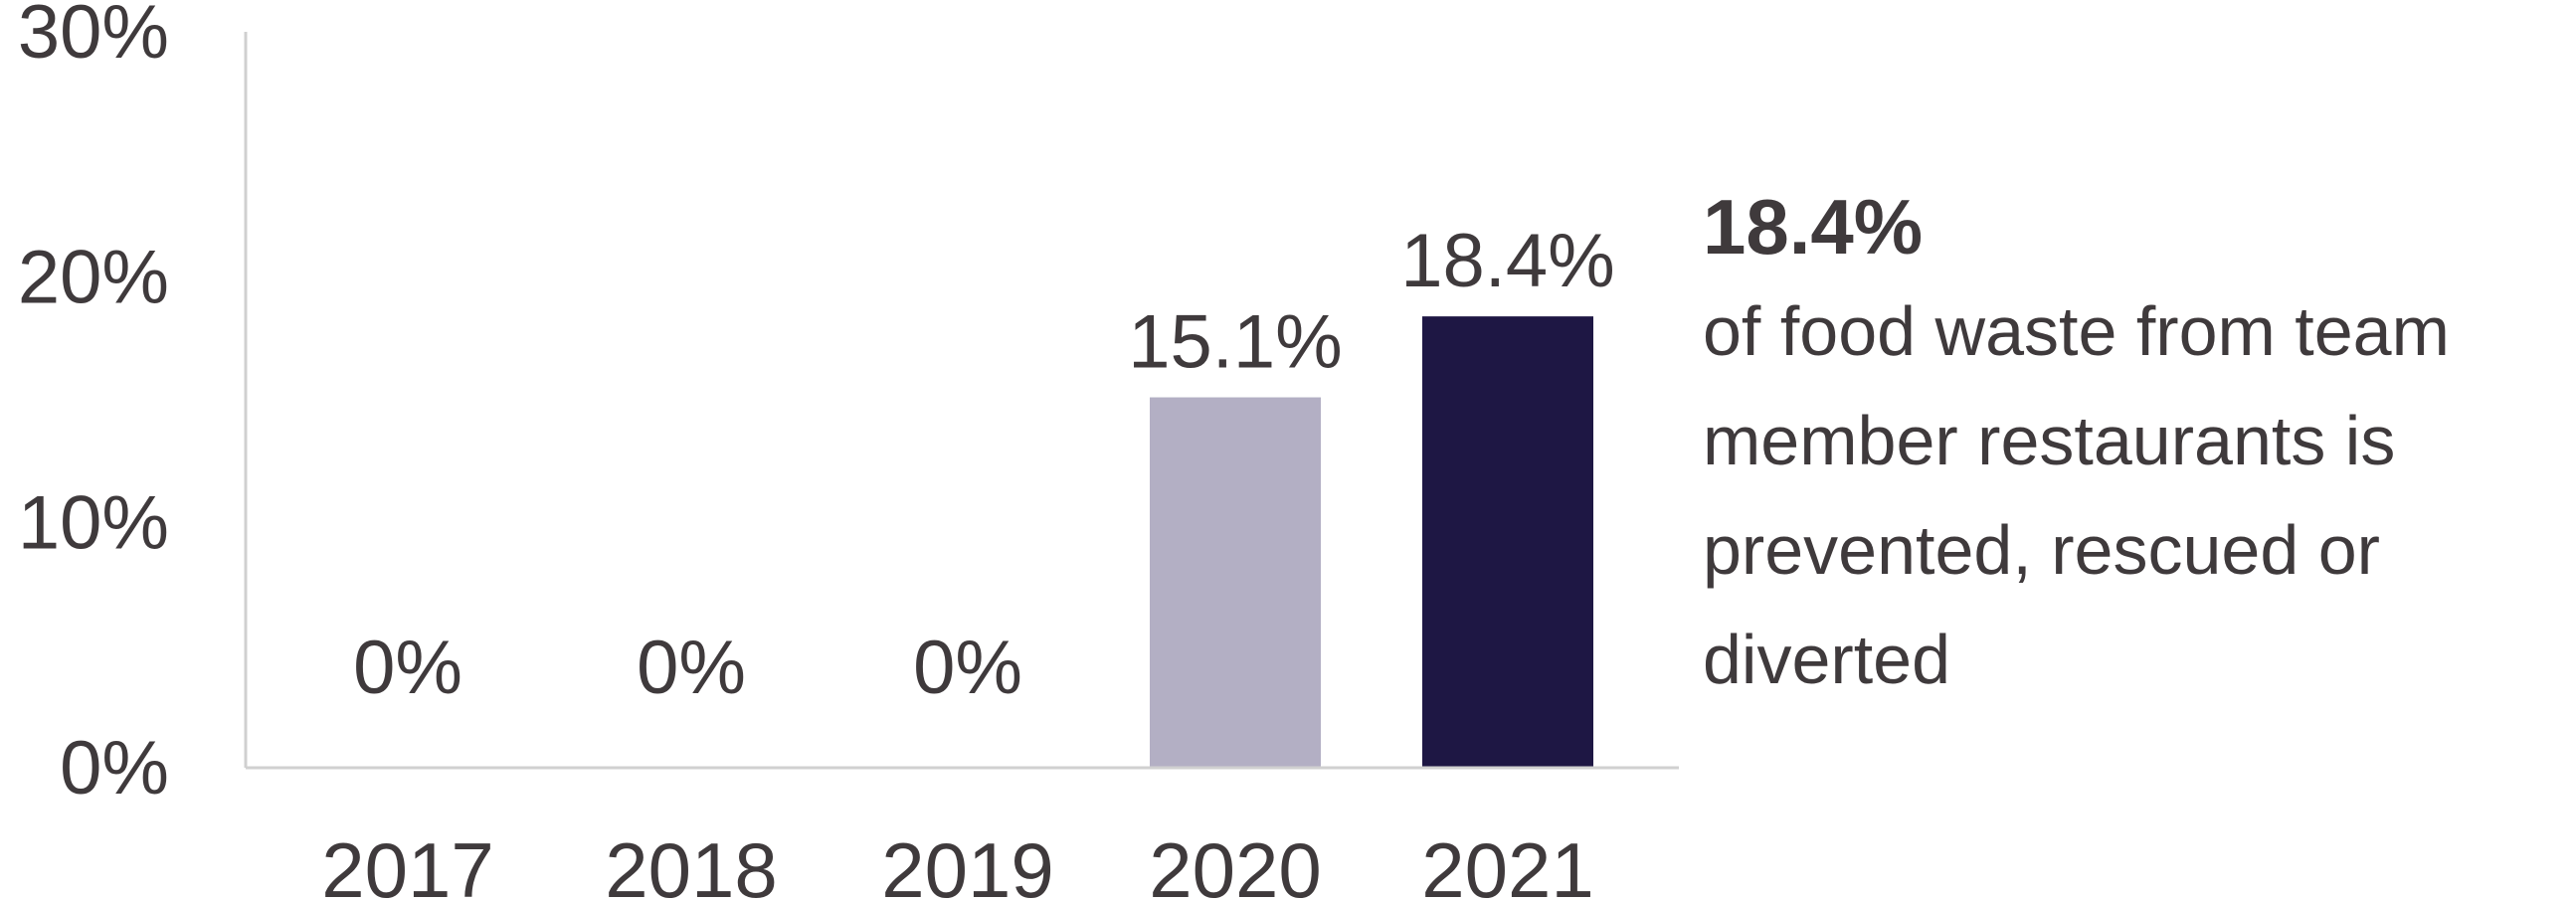  Describe the element at coordinates (967, 864) in the screenshot. I see `x-tick-label-2019: 2019` at that location.